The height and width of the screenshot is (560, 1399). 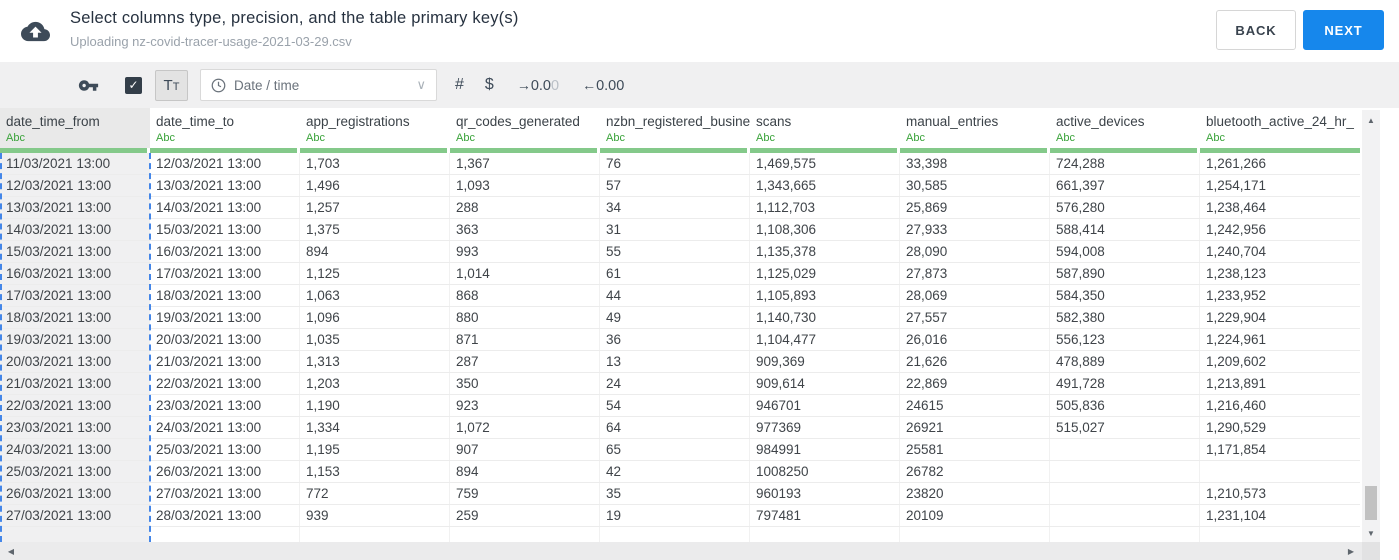 What do you see at coordinates (675, 229) in the screenshot?
I see `table-cell: 31` at bounding box center [675, 229].